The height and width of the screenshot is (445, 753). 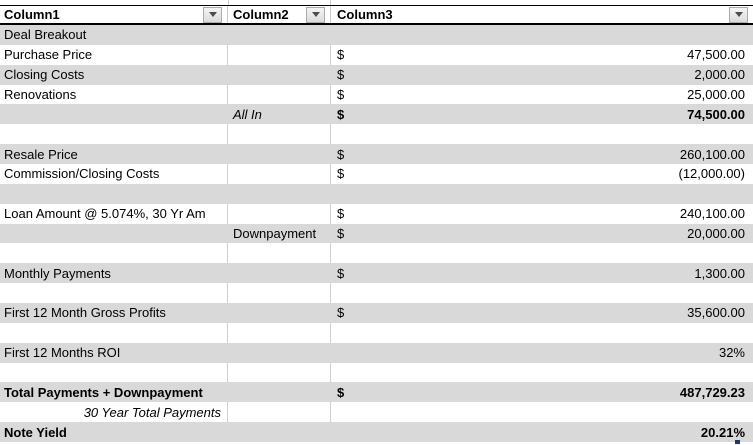 I want to click on cell-value: 32%, so click(x=731, y=353).